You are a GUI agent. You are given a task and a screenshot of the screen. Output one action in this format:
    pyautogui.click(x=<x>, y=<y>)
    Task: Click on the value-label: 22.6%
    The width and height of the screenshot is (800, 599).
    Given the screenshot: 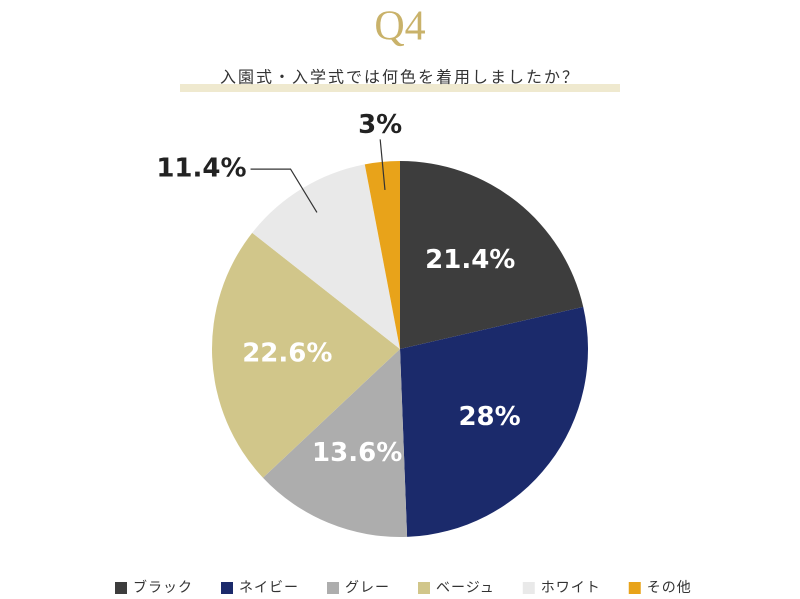 What is the action you would take?
    pyautogui.click(x=287, y=353)
    